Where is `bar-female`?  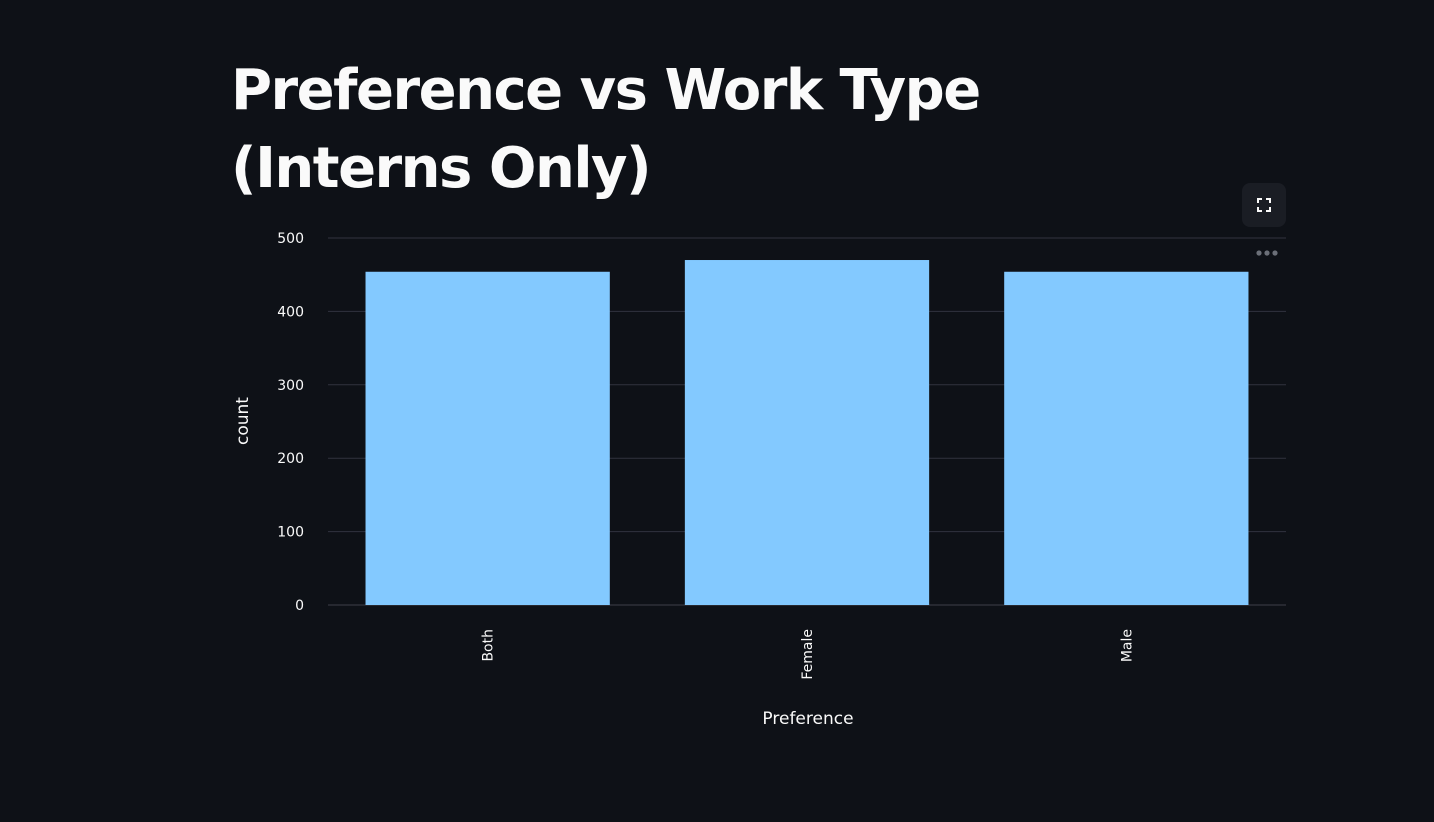
bar-female is located at coordinates (807, 432).